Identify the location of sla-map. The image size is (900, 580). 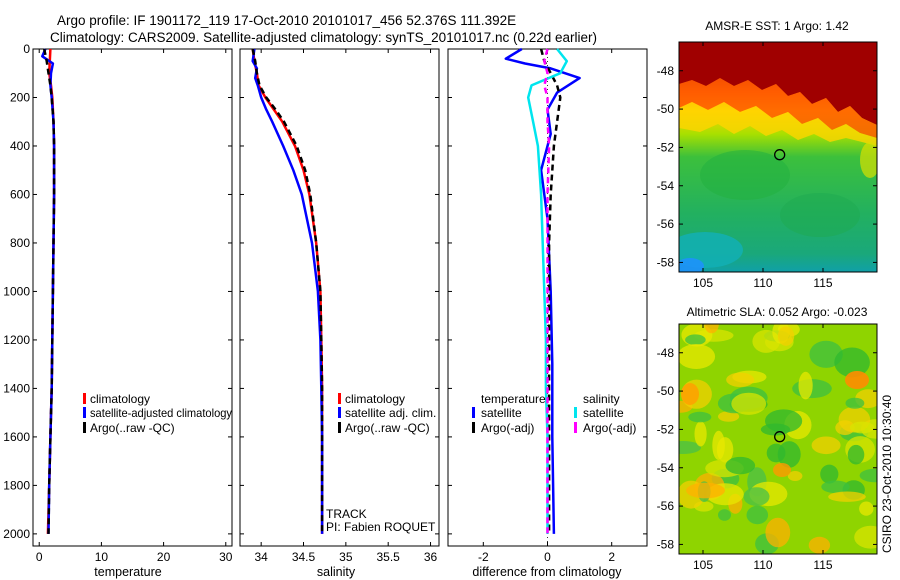
(778, 439).